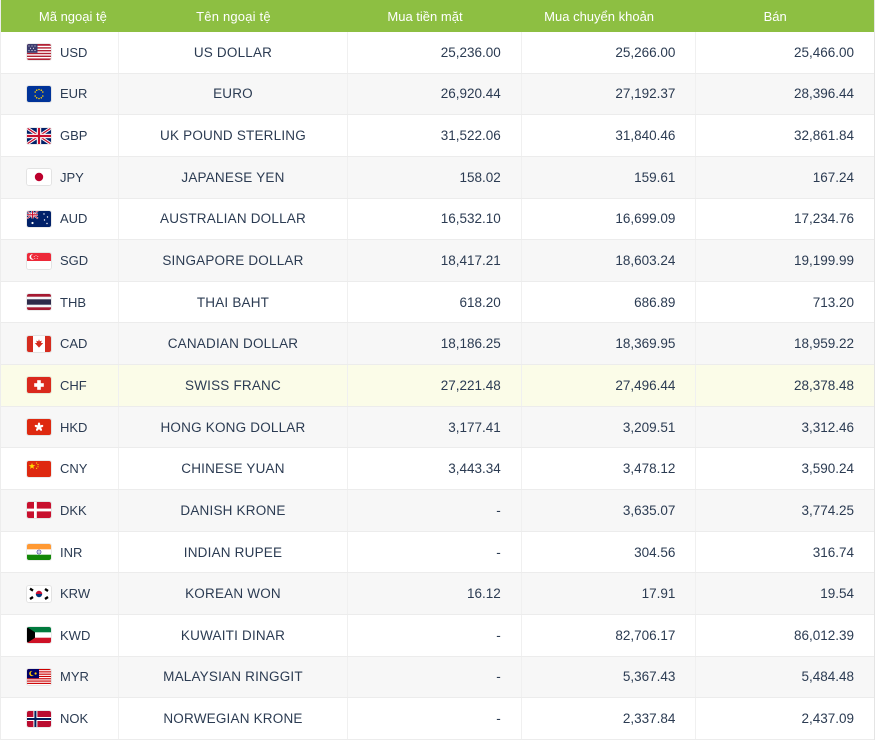 The image size is (875, 740). Describe the element at coordinates (39, 427) in the screenshot. I see `flag-hk-icon` at that location.